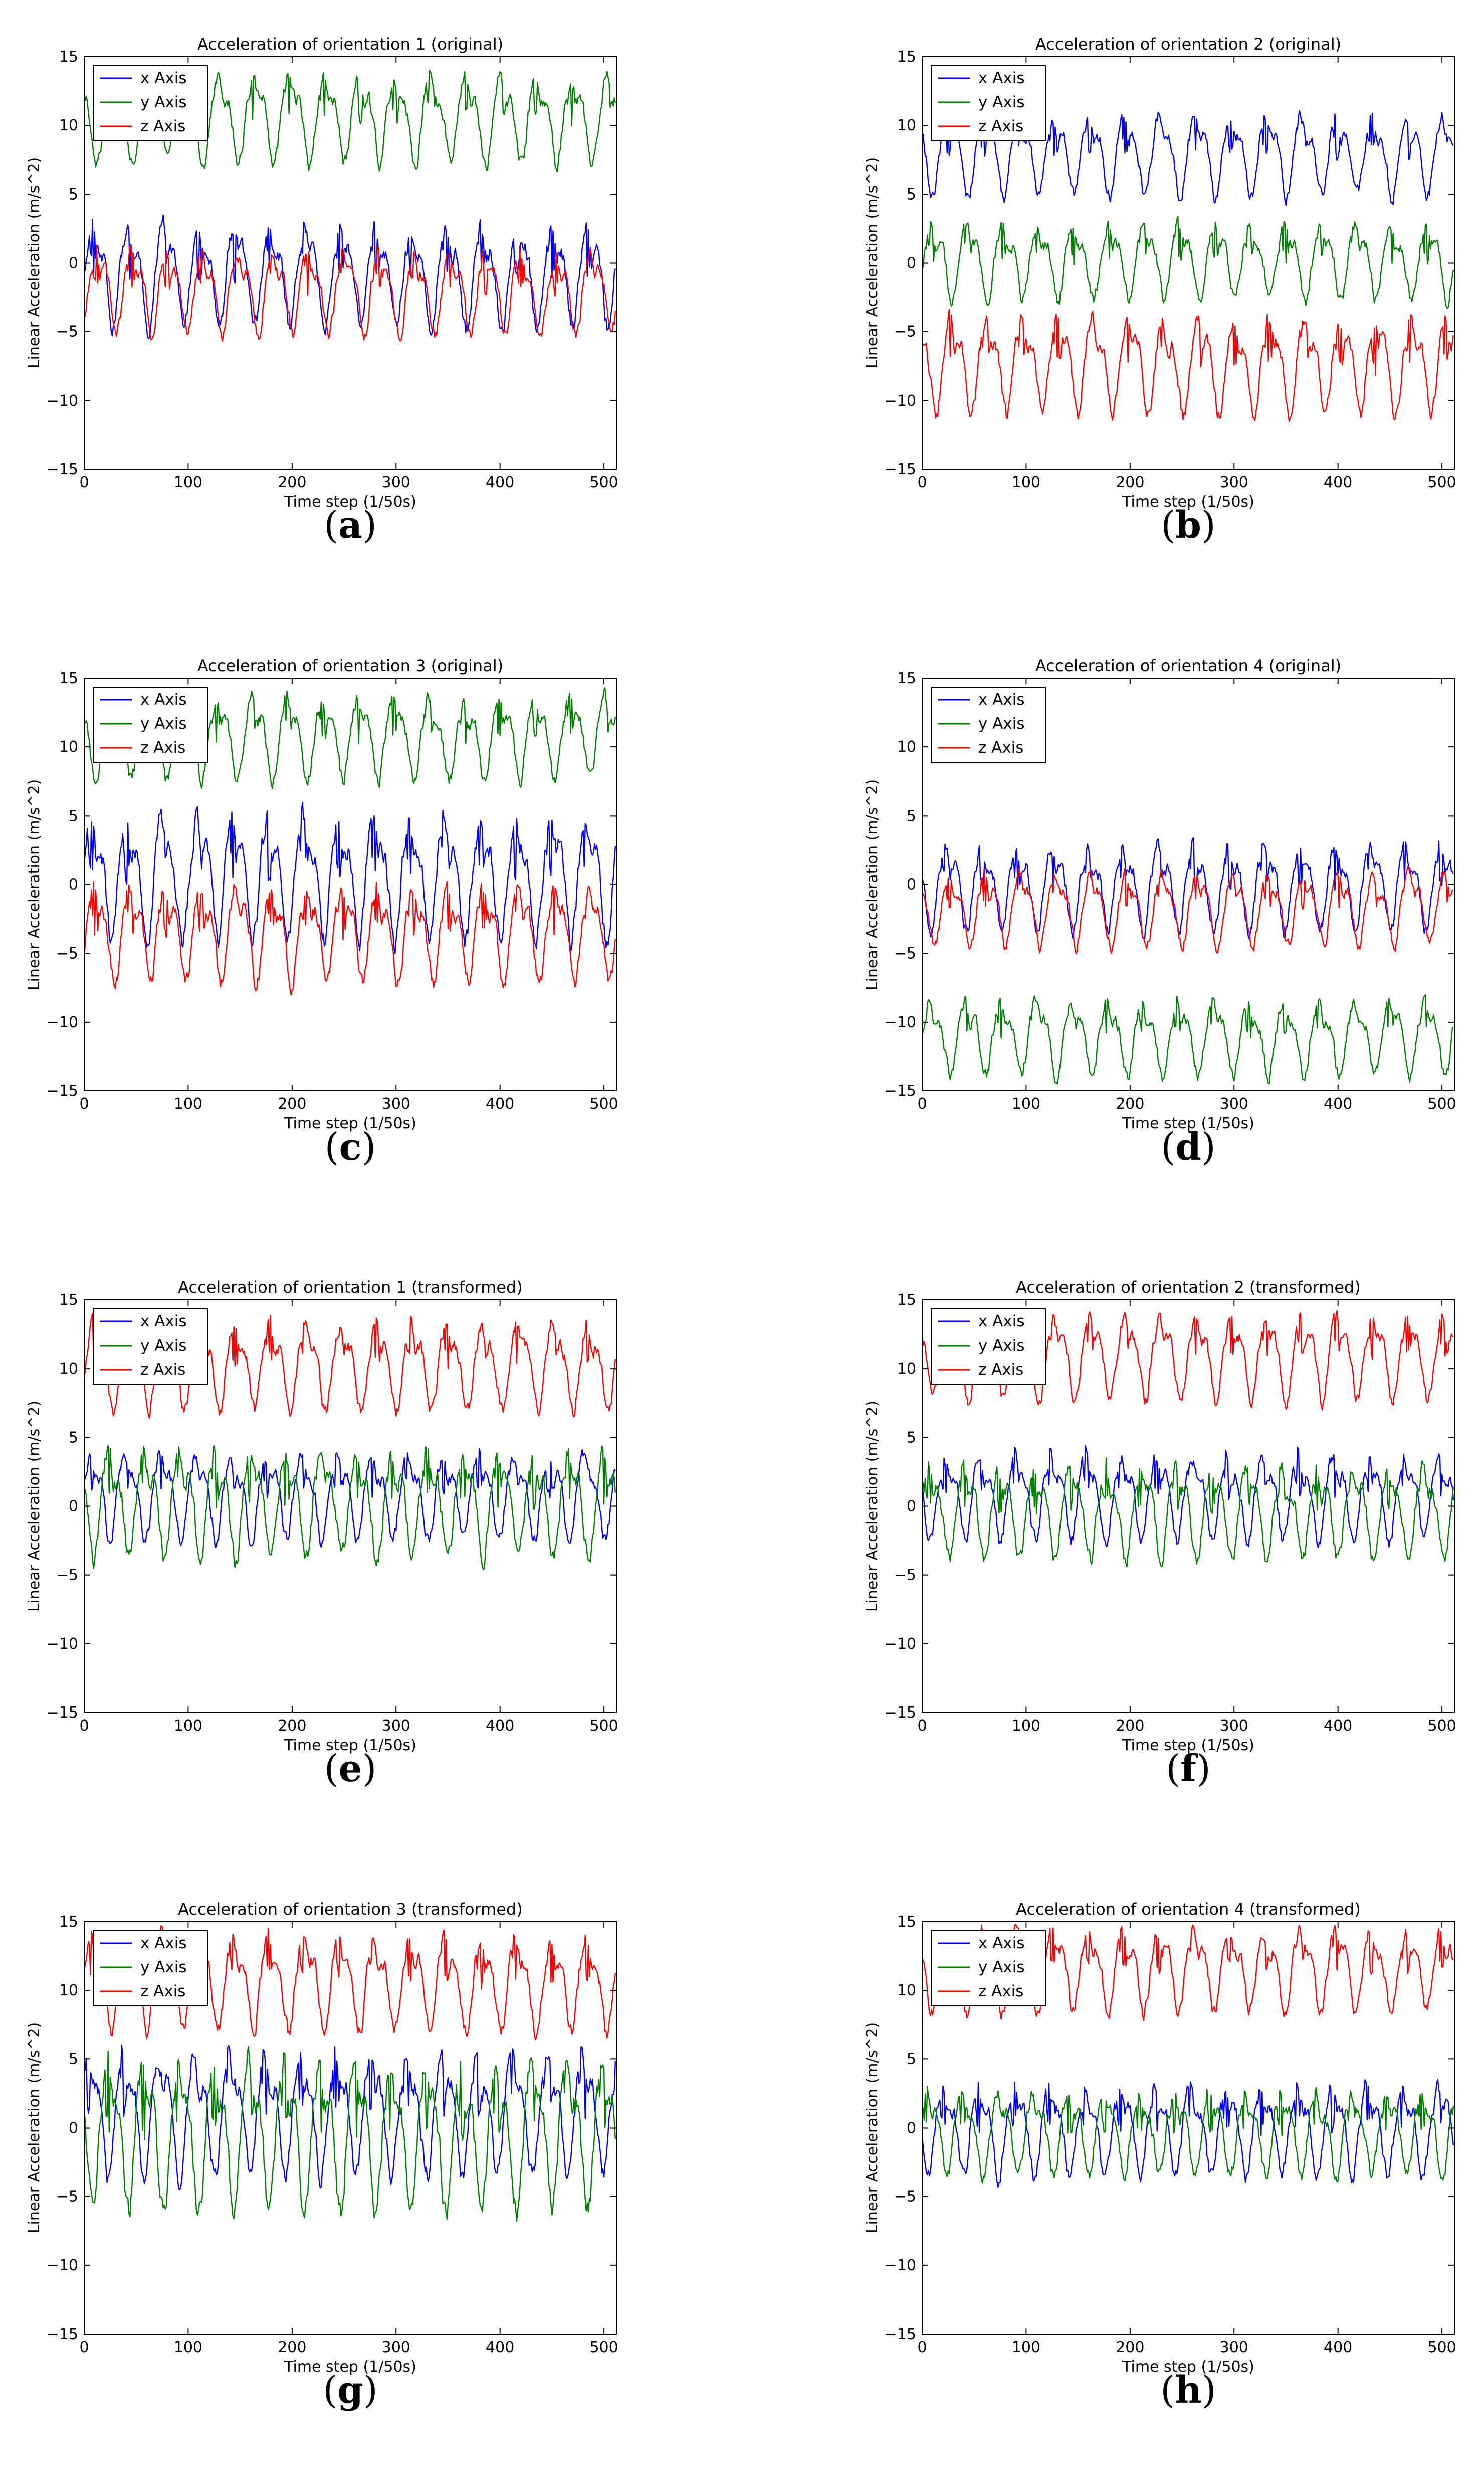  Describe the element at coordinates (350, 44) in the screenshot. I see `chart-title: Acceleration of orientation 1 (original)` at that location.